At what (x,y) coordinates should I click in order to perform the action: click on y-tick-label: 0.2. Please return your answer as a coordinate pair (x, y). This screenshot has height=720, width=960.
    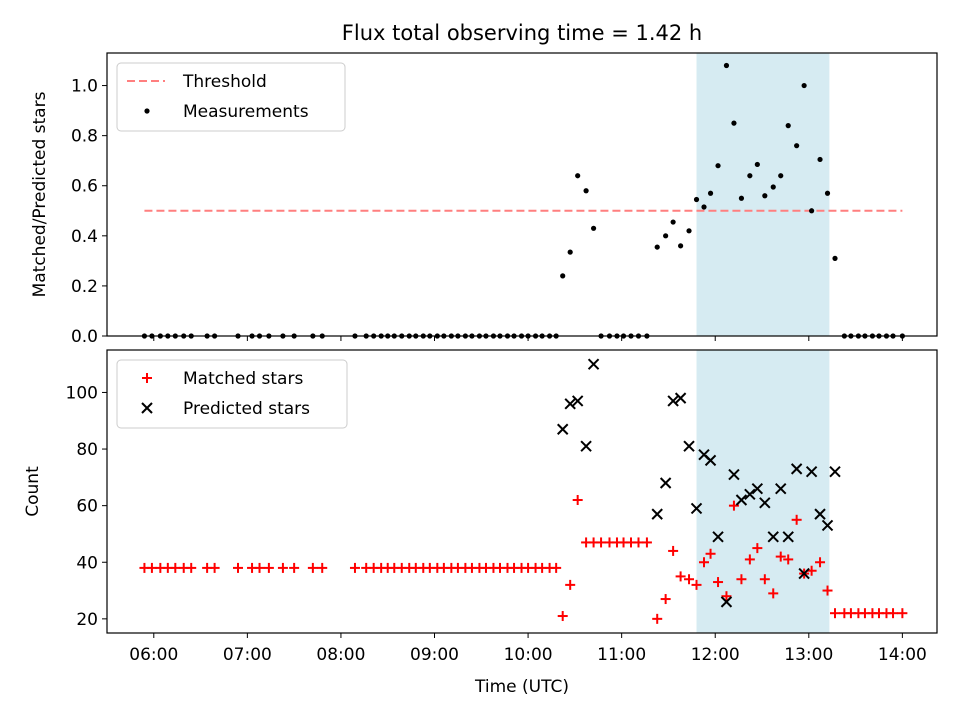
    Looking at the image, I should click on (84, 287).